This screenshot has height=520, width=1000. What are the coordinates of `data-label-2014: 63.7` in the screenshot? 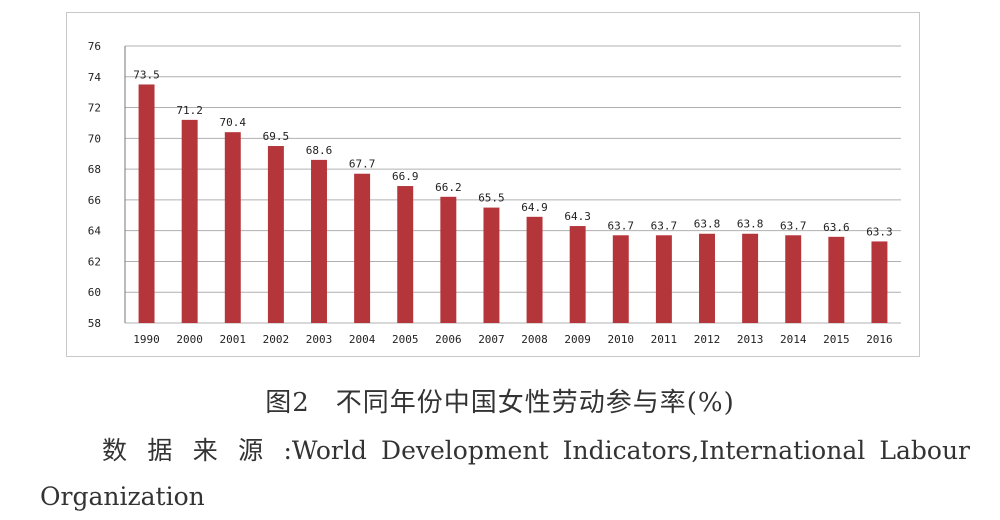 It's located at (793, 225).